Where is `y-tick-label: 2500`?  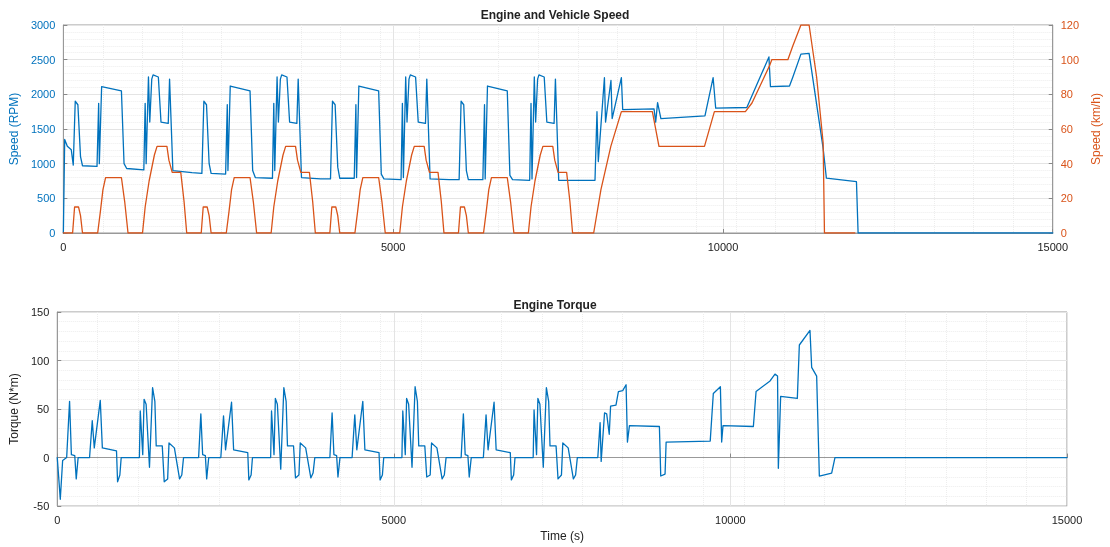
y-tick-label: 2500 is located at coordinates (43, 59).